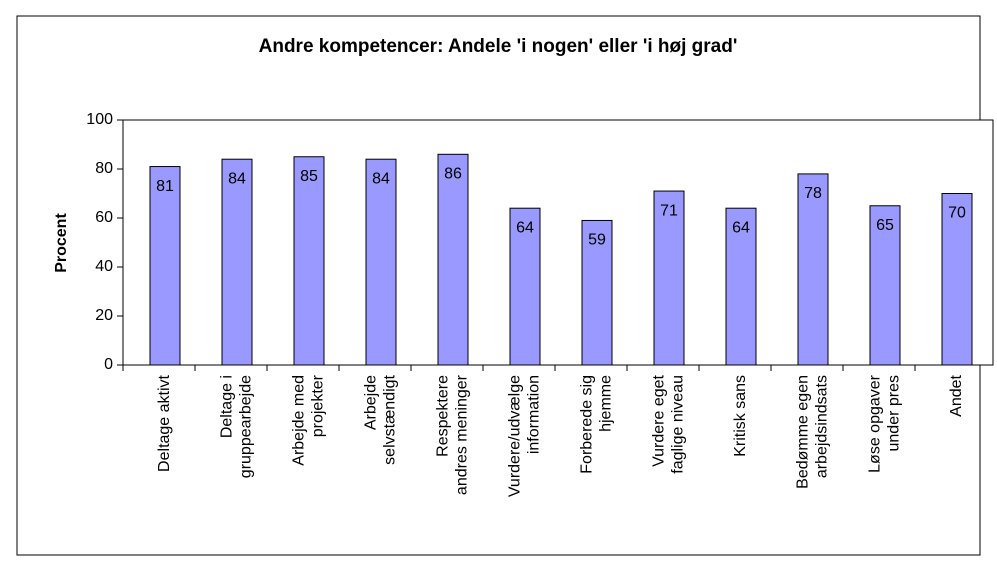 The width and height of the screenshot is (997, 568). I want to click on x-tick-label: Bedømme egen arbejdsindsats, so click(813, 432).